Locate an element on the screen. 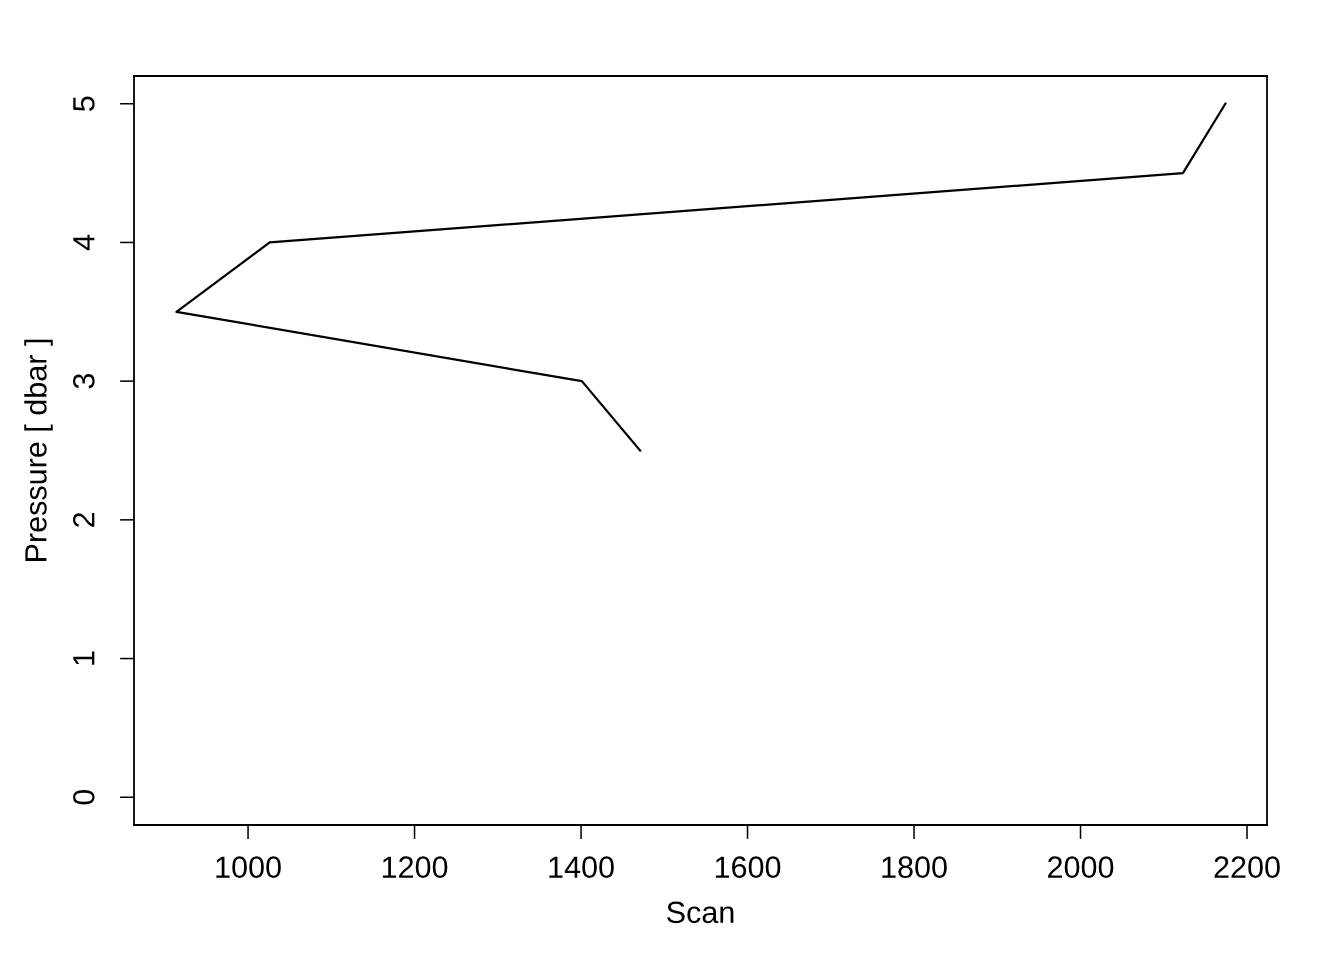 The image size is (1344, 960). y-tick-label: 4 is located at coordinates (84, 242).